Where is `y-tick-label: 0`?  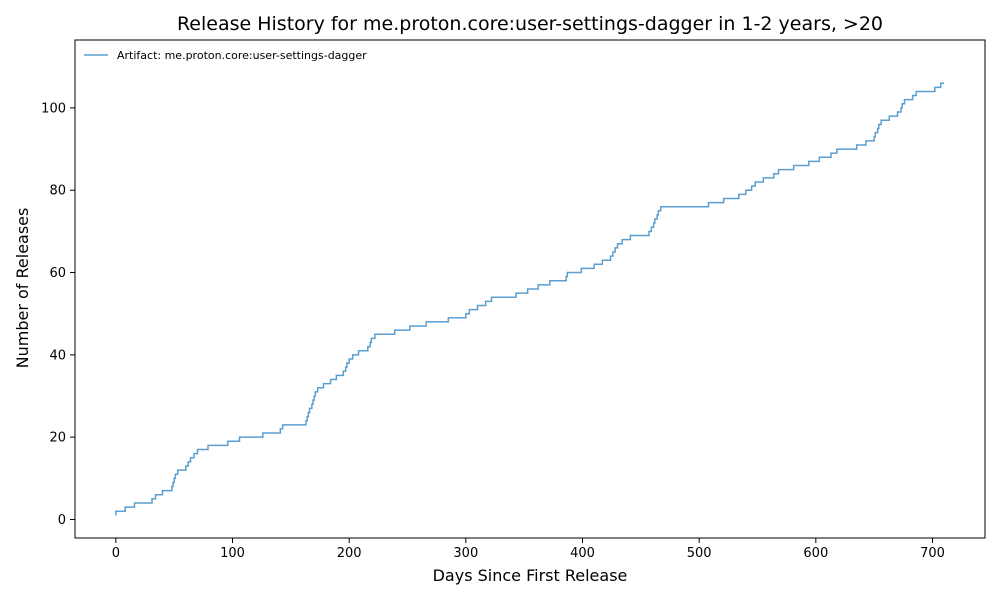
y-tick-label: 0 is located at coordinates (62, 520).